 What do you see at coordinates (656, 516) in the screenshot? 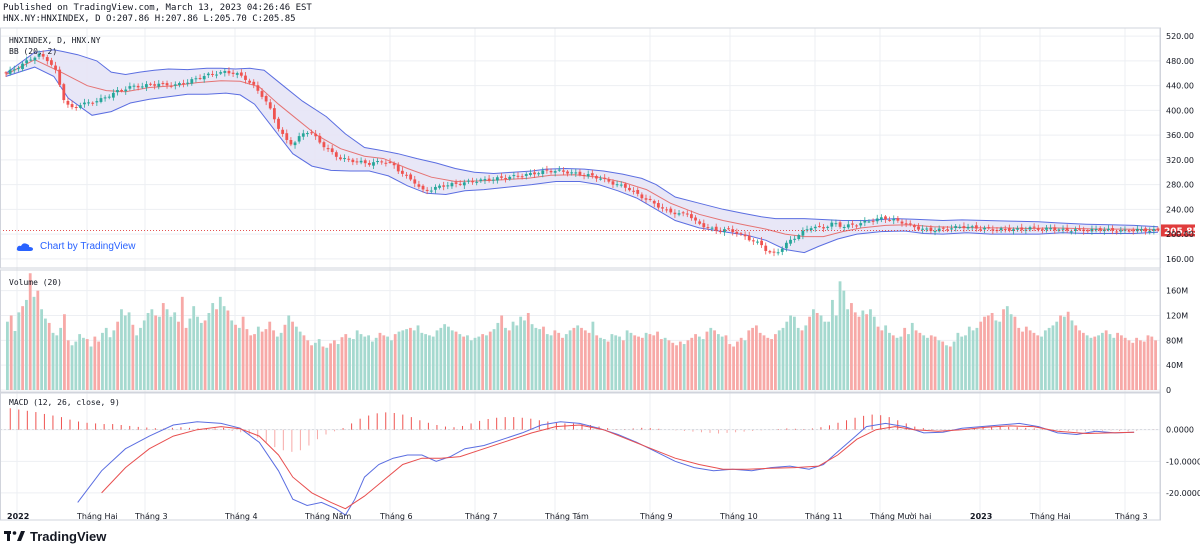
I see `x-tick-label: Tháng 9` at bounding box center [656, 516].